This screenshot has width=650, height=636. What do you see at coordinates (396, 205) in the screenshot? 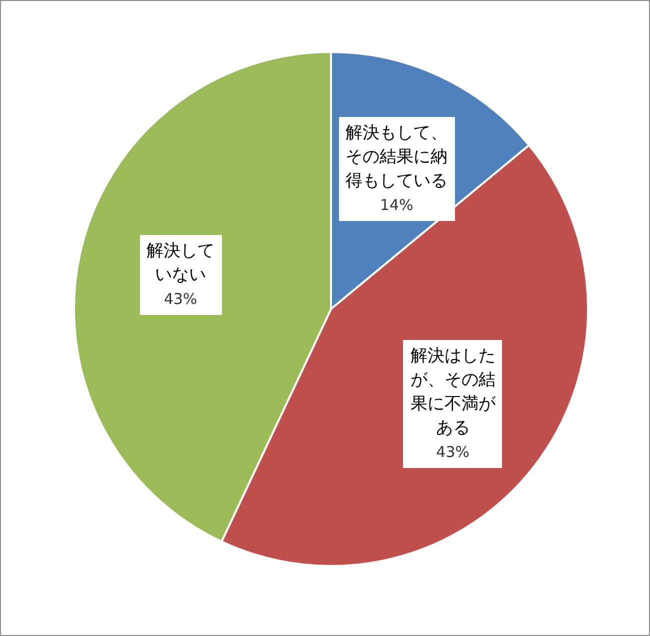
I see `data-label: 14%` at bounding box center [396, 205].